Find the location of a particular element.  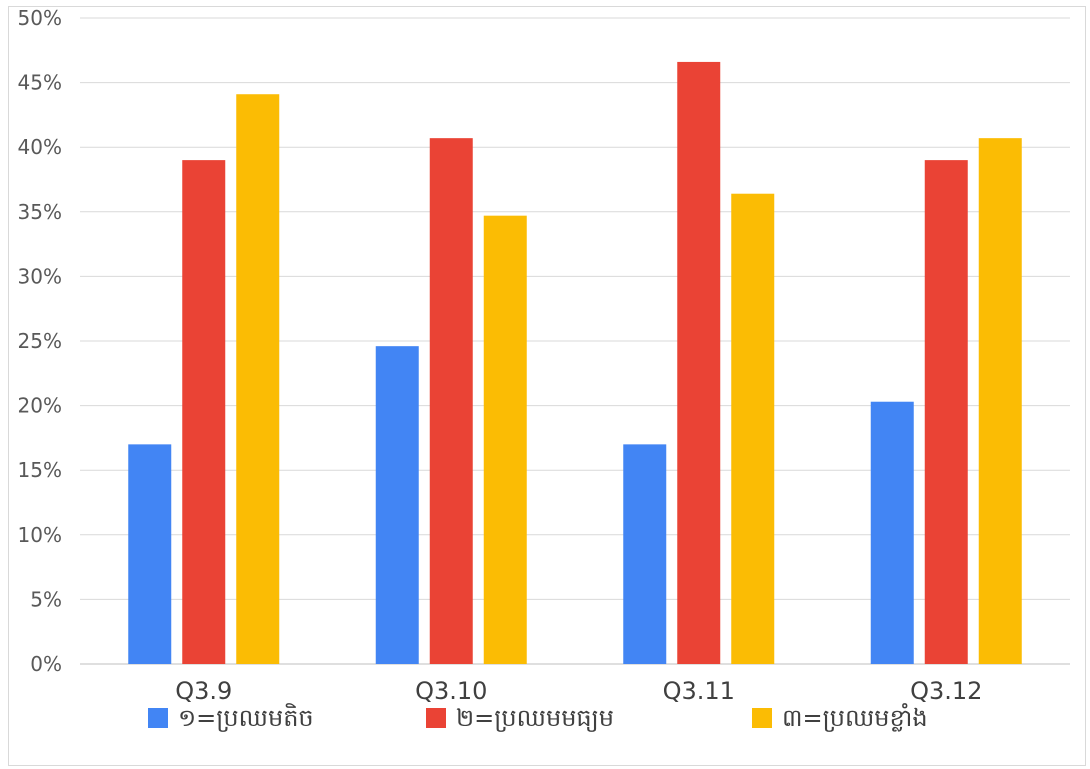

y-tick-label: 10% is located at coordinates (40, 535).